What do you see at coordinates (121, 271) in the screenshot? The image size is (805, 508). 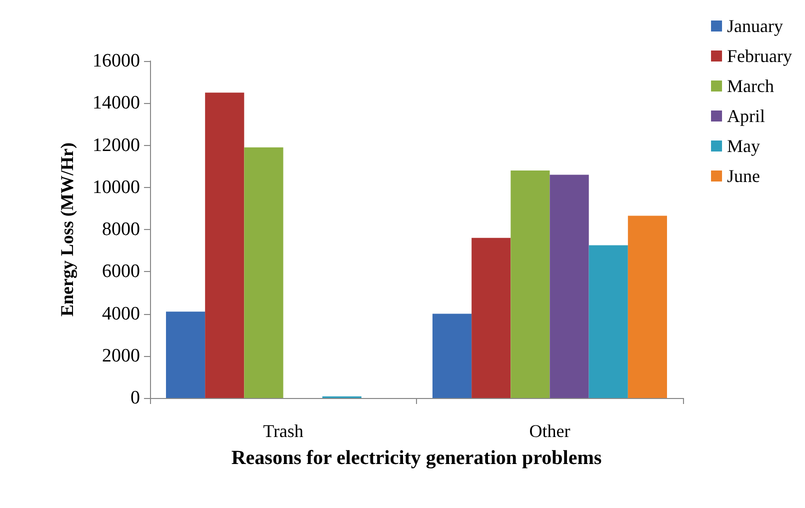 I see `y-tick-label: 6000` at bounding box center [121, 271].